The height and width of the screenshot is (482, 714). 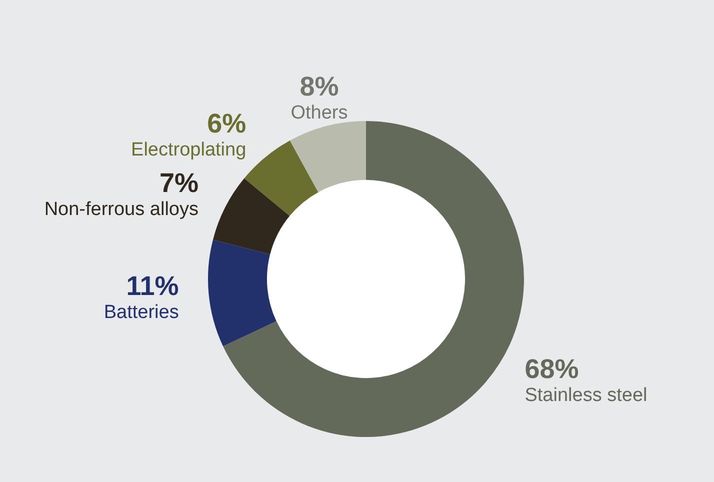 I want to click on data-label: 6%, so click(x=226, y=123).